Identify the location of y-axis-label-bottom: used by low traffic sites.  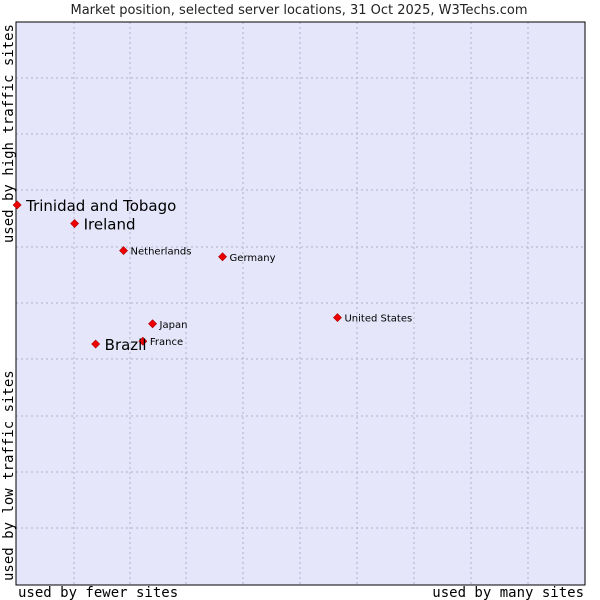
(9, 475).